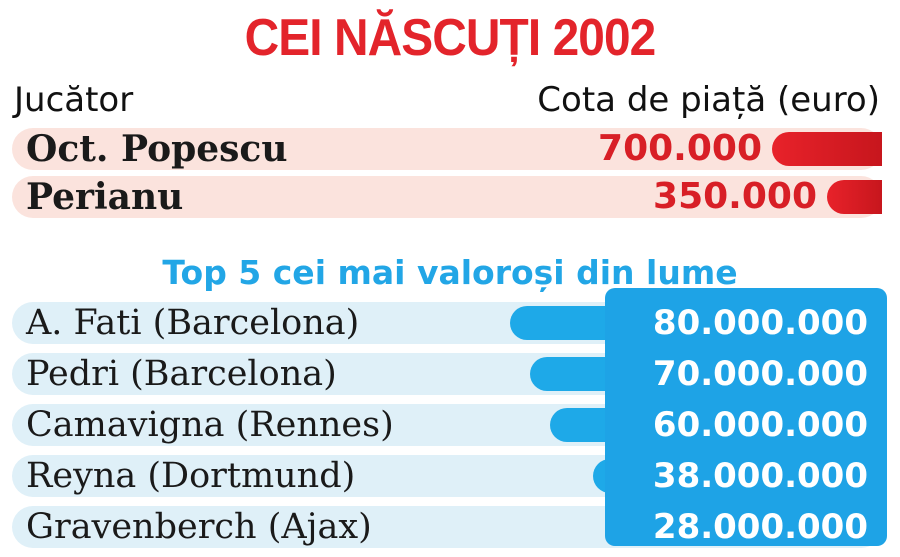  I want to click on top-player-row: A. Fati (Barcelona) 80.000.000, so click(447, 323).